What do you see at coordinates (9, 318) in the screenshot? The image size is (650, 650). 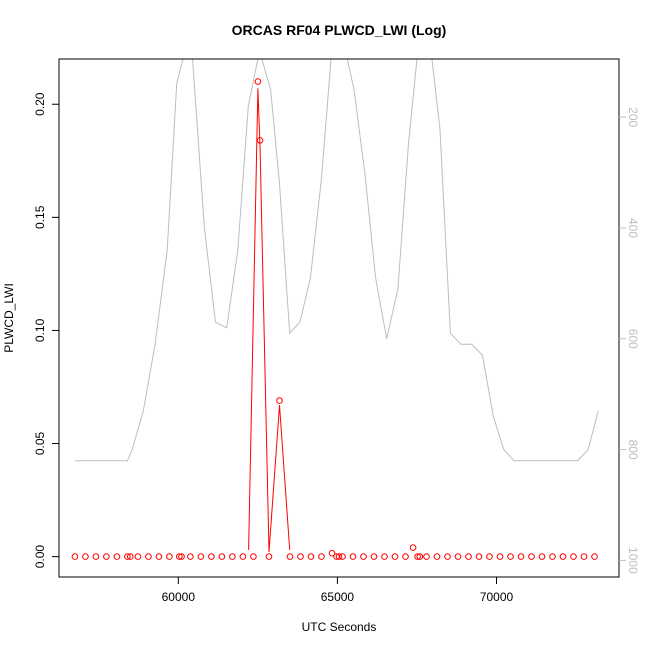 I see `y-axis-label: PLWCD_LWI` at bounding box center [9, 318].